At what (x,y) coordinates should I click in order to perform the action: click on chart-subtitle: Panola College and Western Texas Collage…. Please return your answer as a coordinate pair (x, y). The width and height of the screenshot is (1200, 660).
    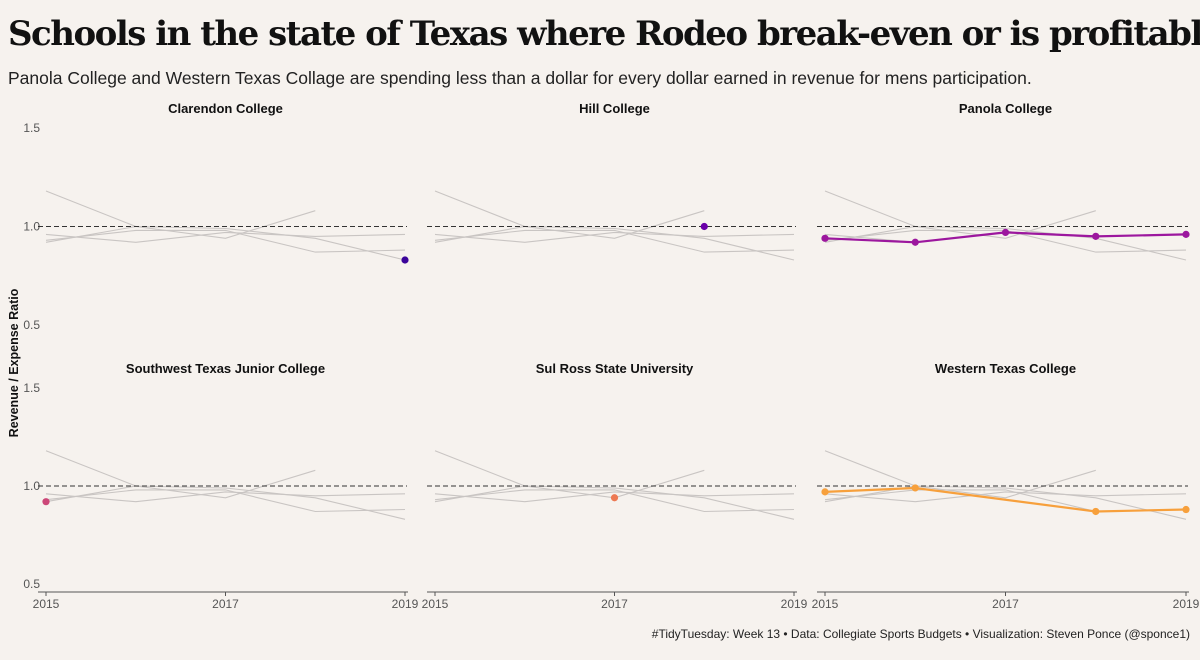
    Looking at the image, I should click on (520, 78).